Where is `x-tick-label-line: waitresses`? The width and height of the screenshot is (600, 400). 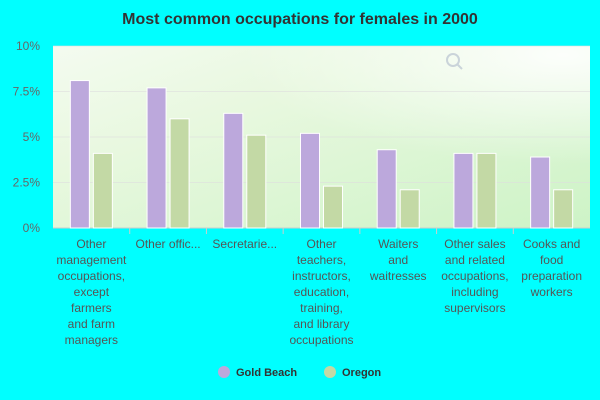
x-tick-label-line: waitresses is located at coordinates (398, 276).